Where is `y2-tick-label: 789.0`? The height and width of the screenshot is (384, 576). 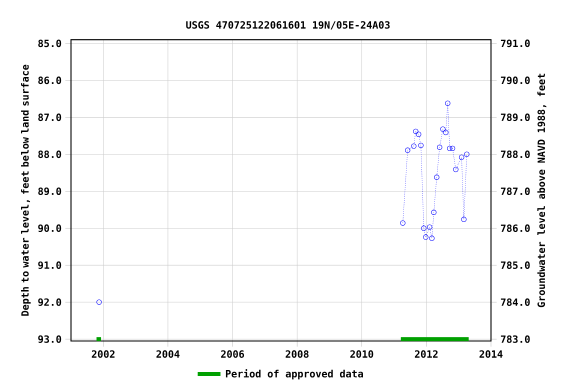
y2-tick-label: 789.0 is located at coordinates (515, 117).